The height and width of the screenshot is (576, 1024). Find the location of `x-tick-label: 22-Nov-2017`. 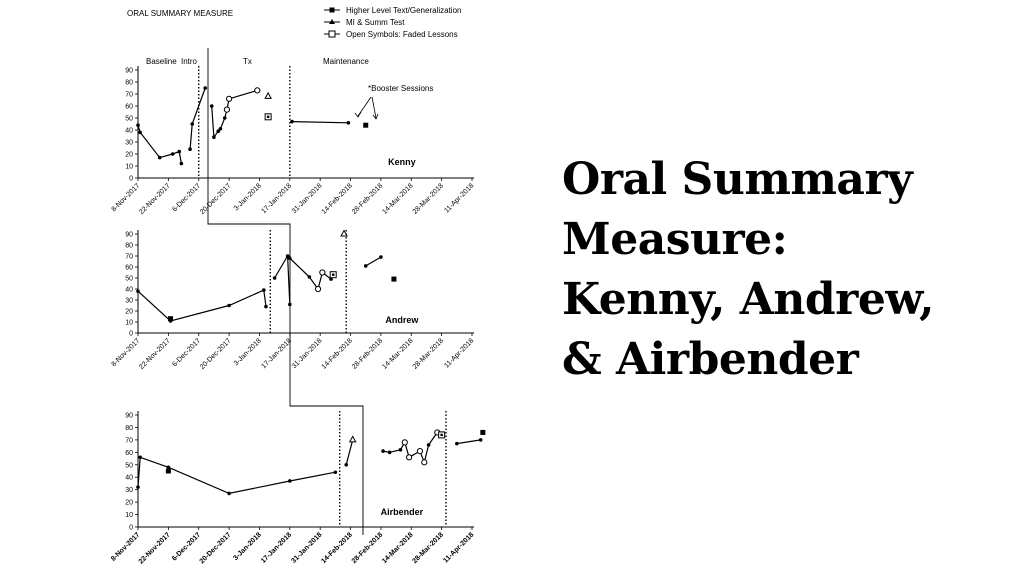

x-tick-label: 22-Nov-2017 is located at coordinates (155, 548).